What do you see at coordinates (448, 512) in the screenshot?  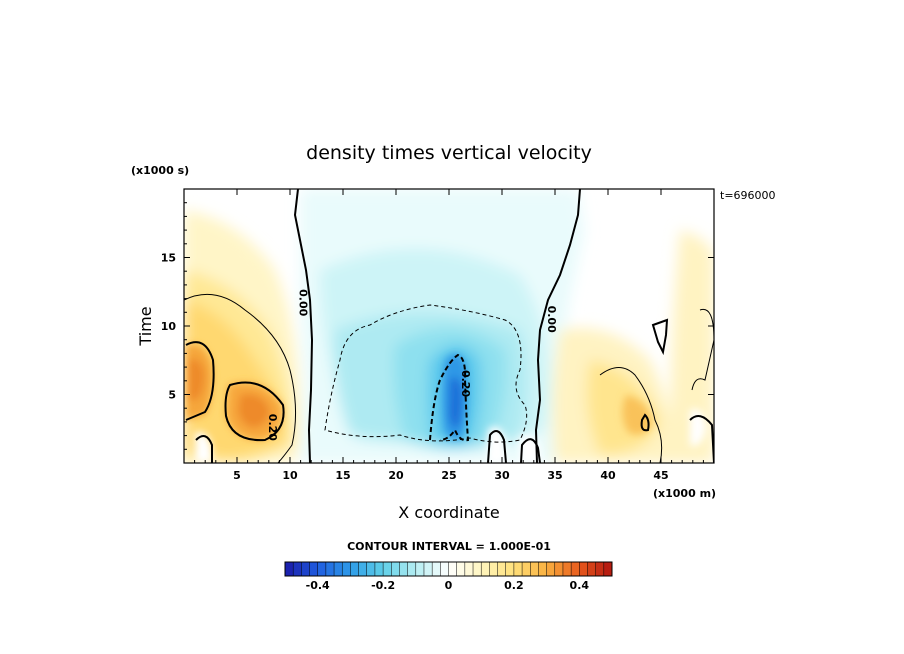 I see `x-axis-label: X coordinate` at bounding box center [448, 512].